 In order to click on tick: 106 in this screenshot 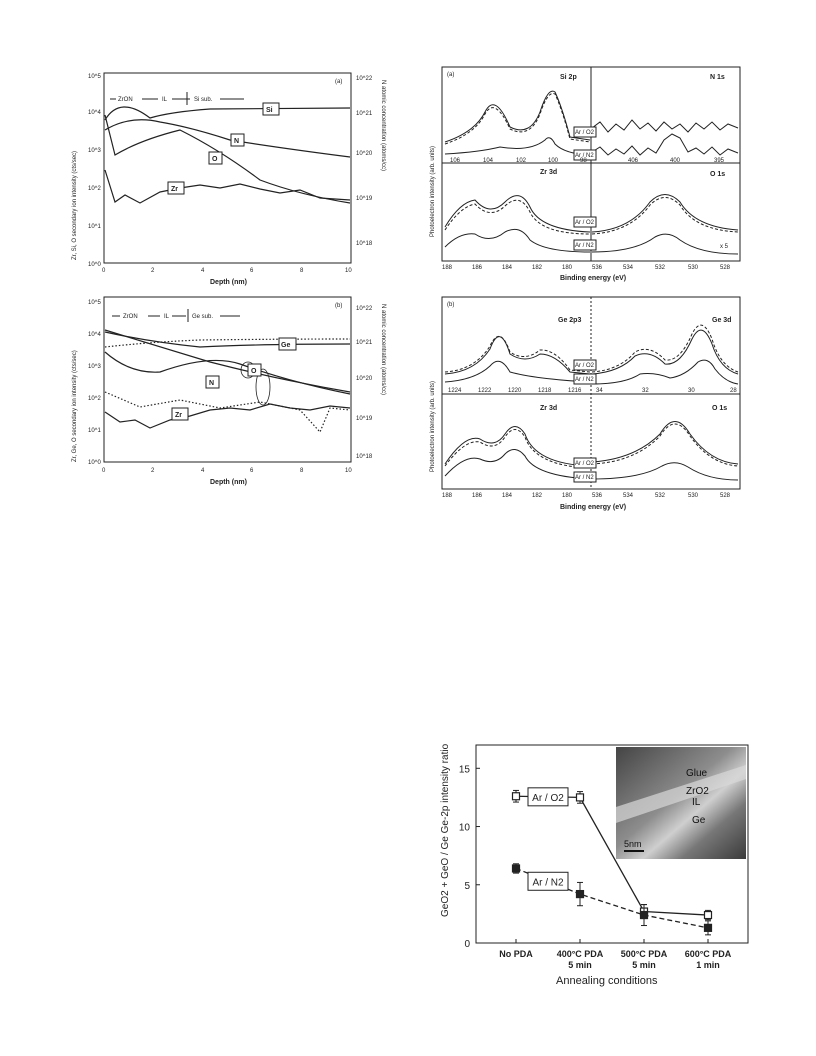, I will do `click(455, 161)`.